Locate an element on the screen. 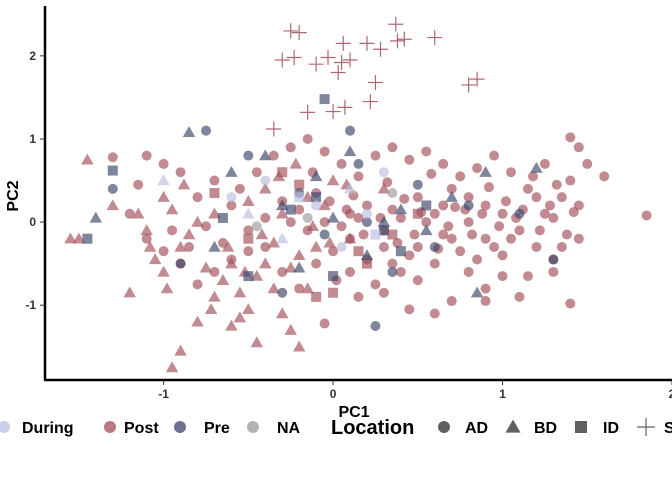 Image resolution: width=672 pixels, height=480 pixels. legend-key-s is located at coordinates (646, 427).